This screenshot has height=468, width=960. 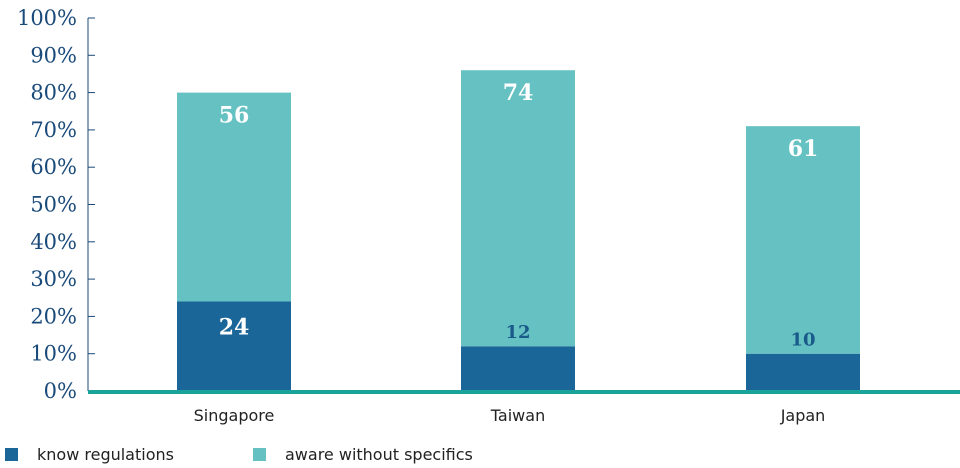 I want to click on x-tick-label: Singapore, so click(x=234, y=415).